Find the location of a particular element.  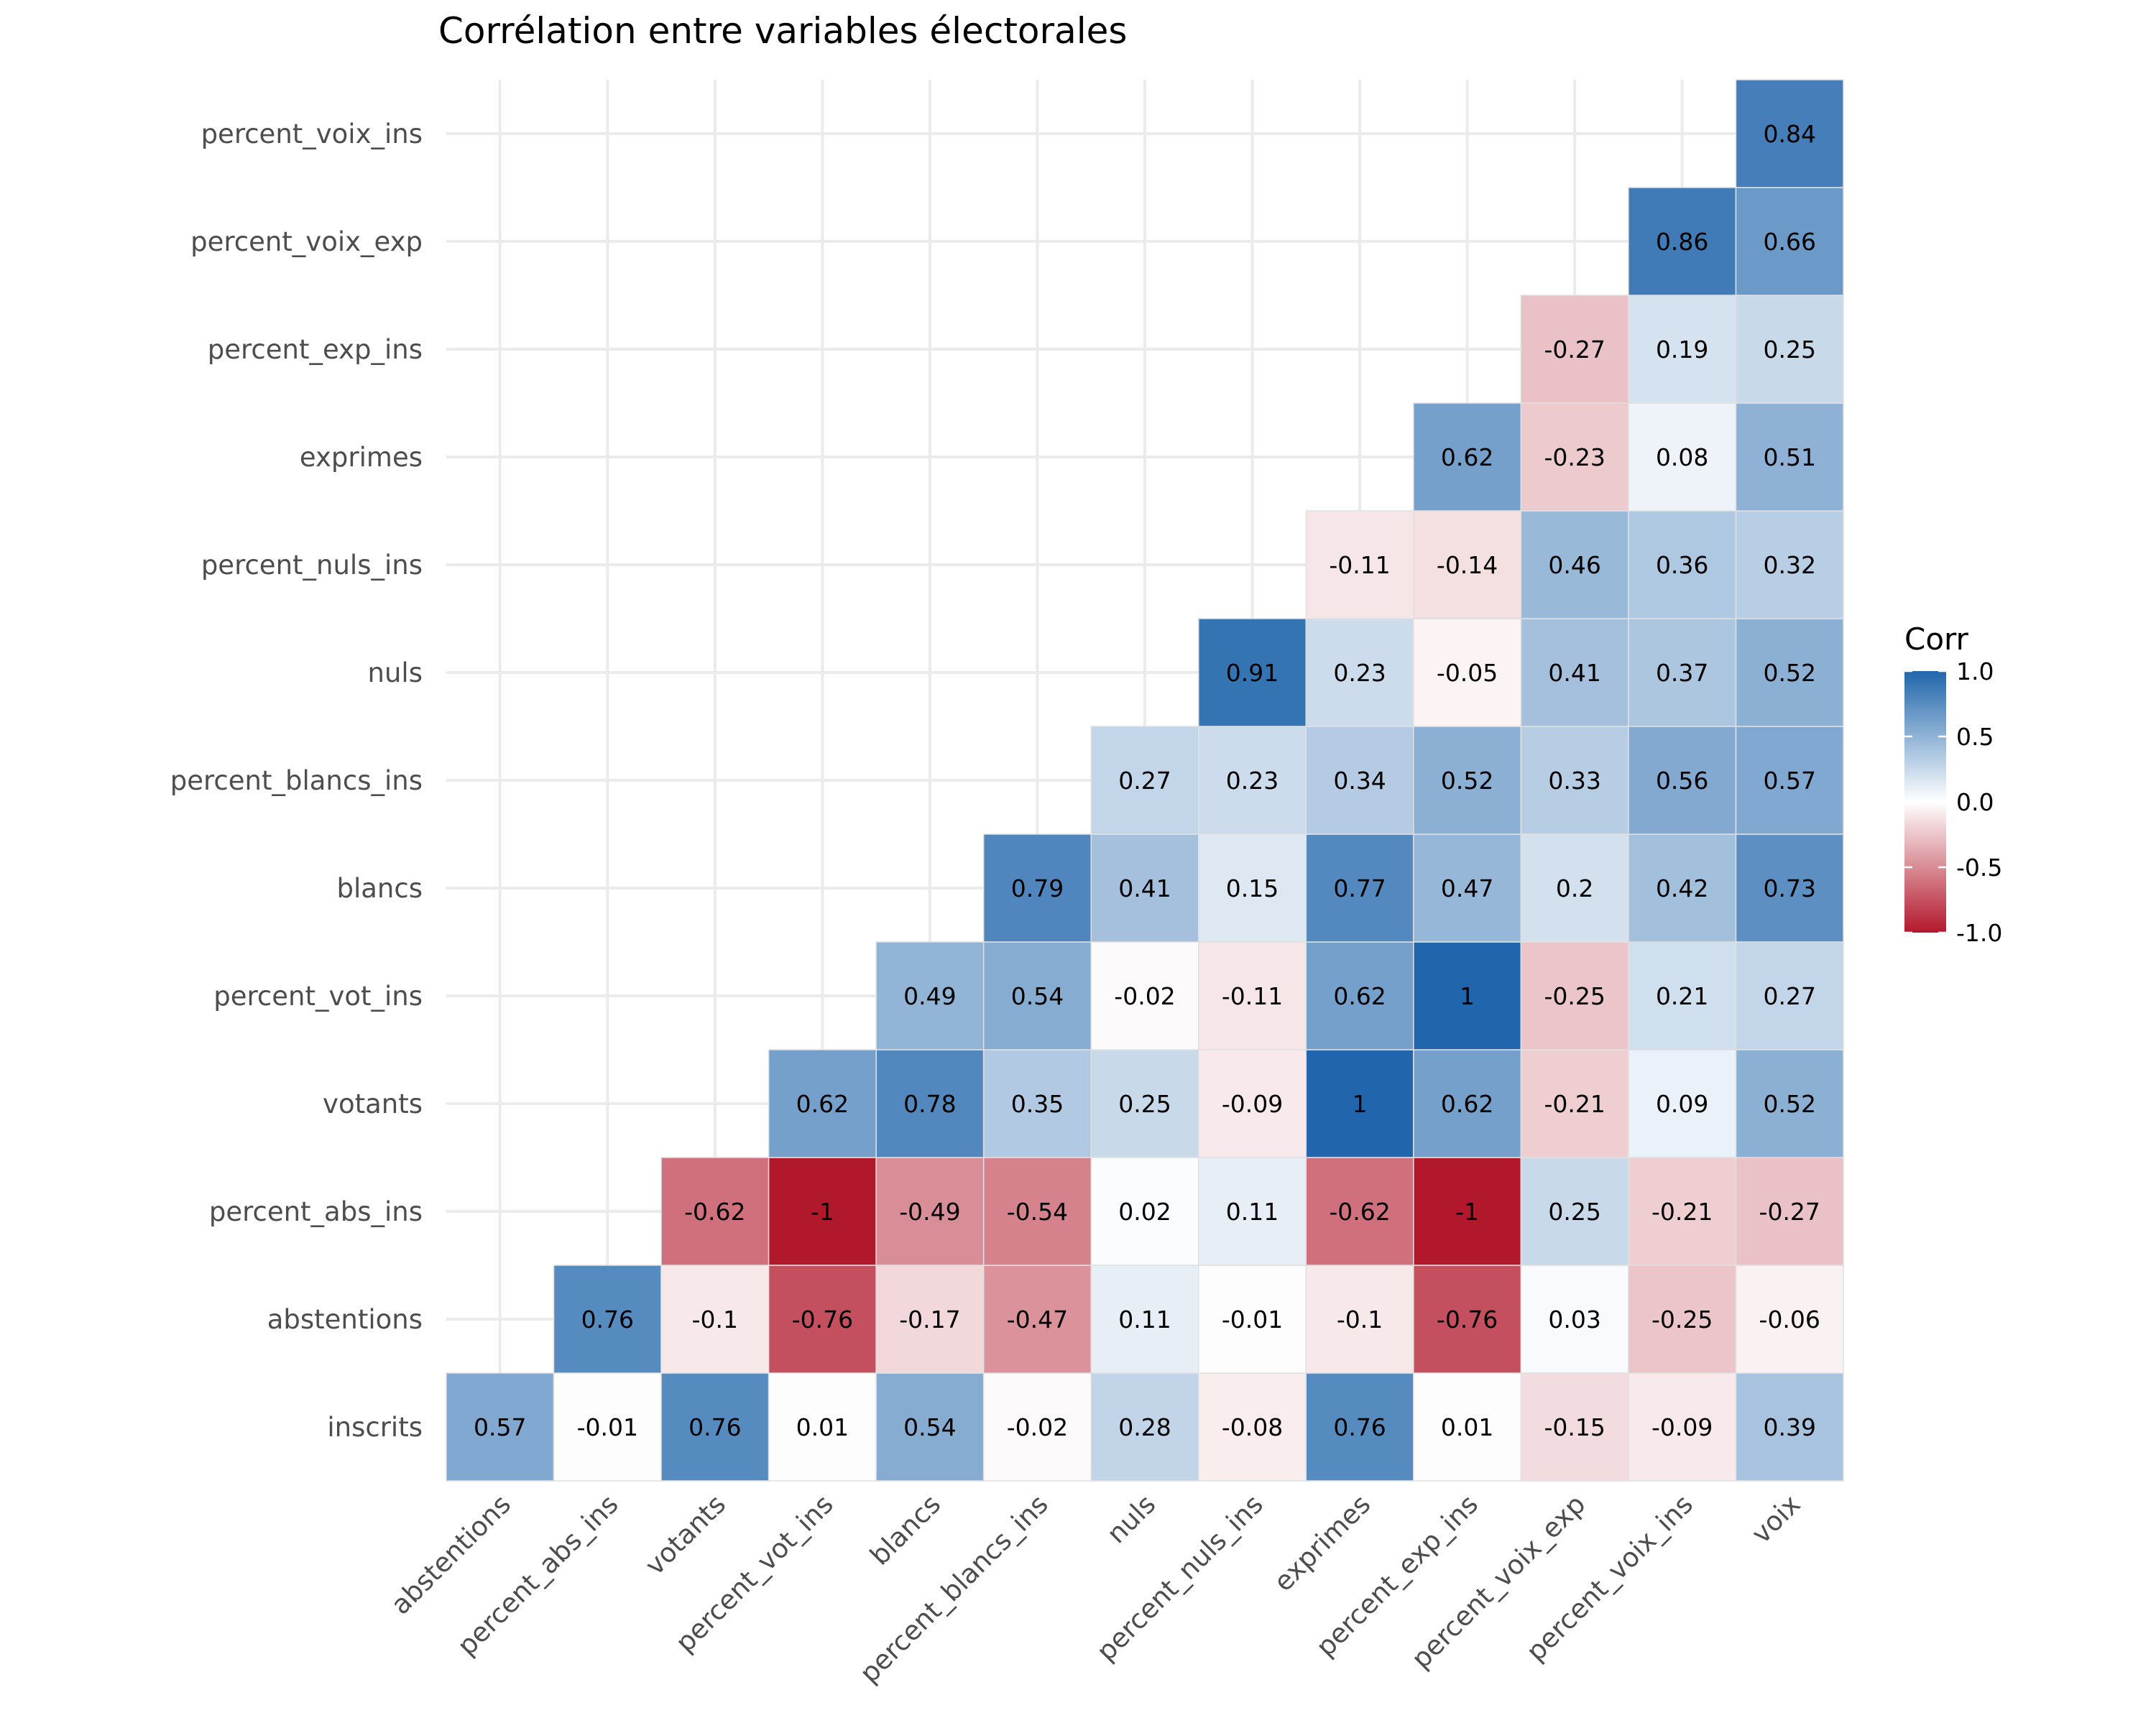

cell-value-label: 0.79 is located at coordinates (1037, 888).